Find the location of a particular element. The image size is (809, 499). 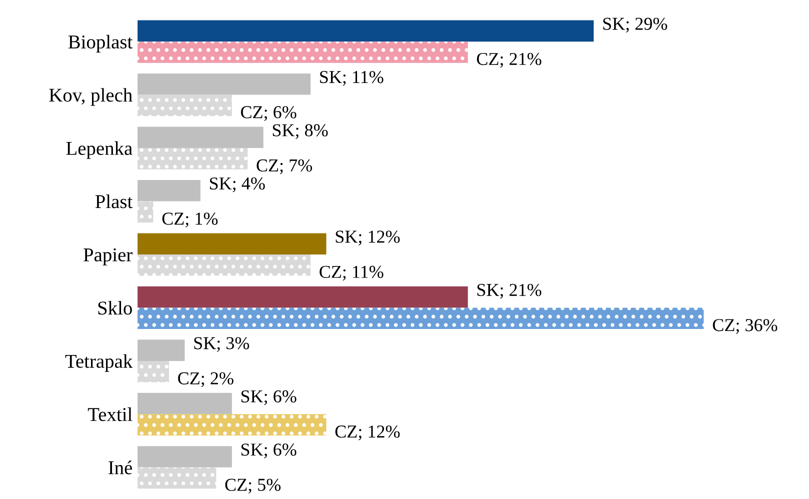

y-tick-label: Lepenka is located at coordinates (99, 150).